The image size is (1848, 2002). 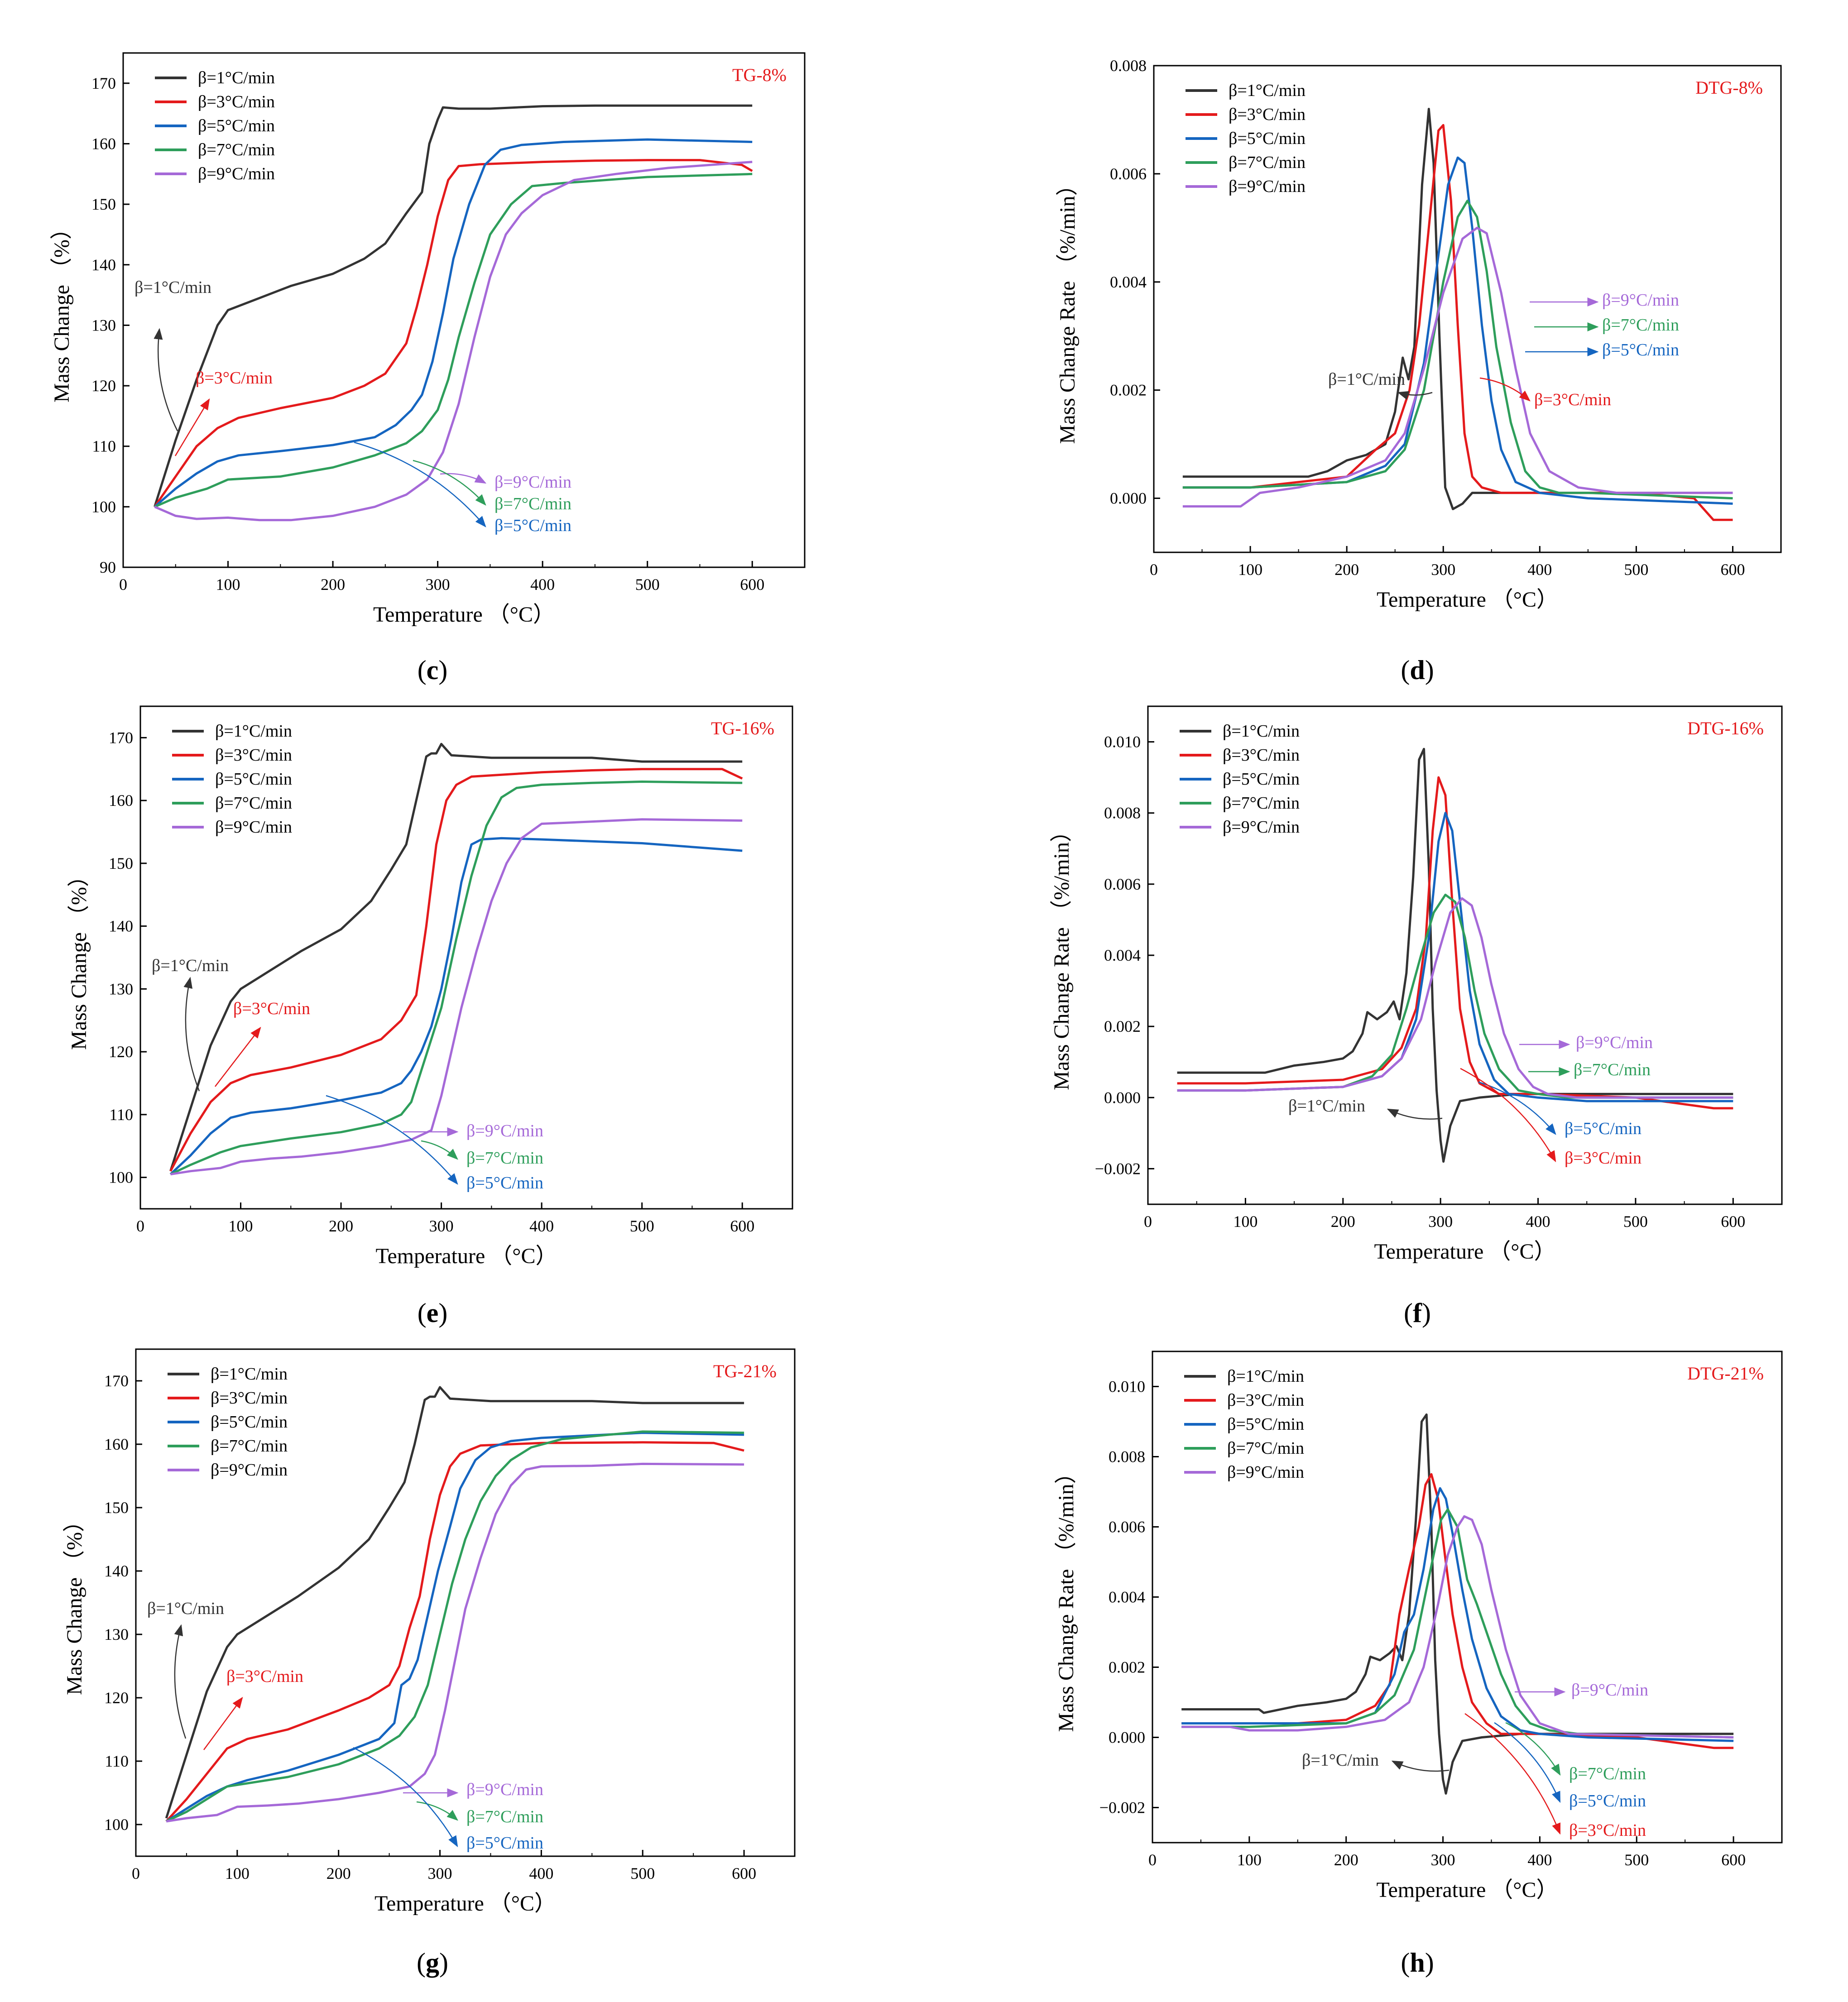 I want to click on x-tick-label: 600, so click(x=1733, y=1860).